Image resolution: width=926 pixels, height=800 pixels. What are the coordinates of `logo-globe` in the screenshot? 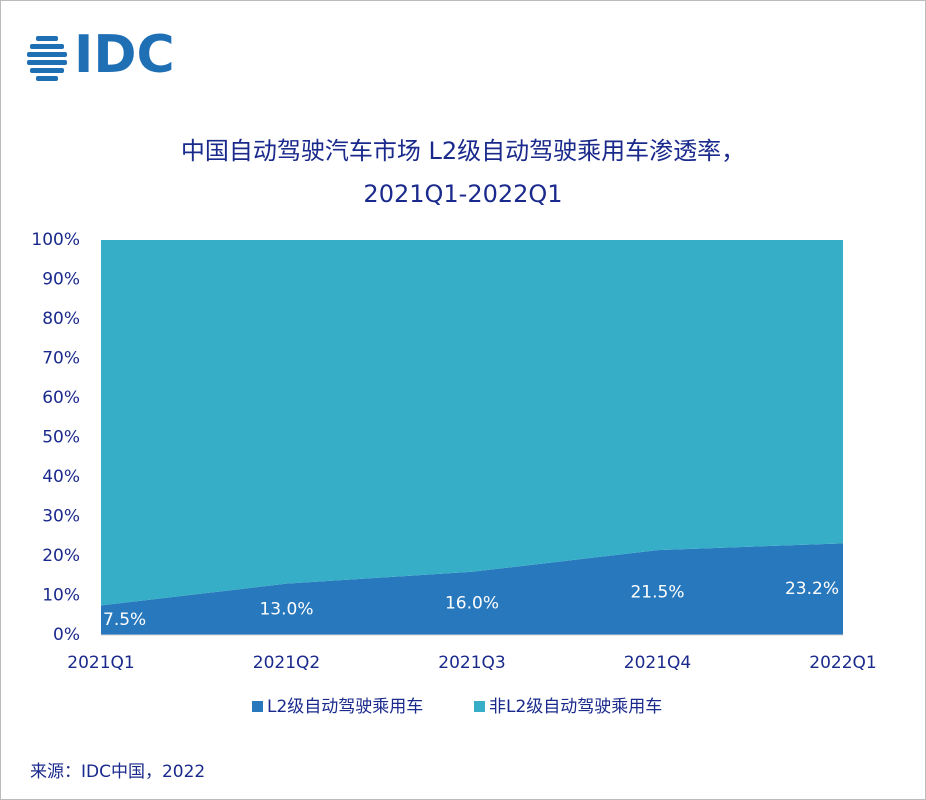 It's located at (47, 58).